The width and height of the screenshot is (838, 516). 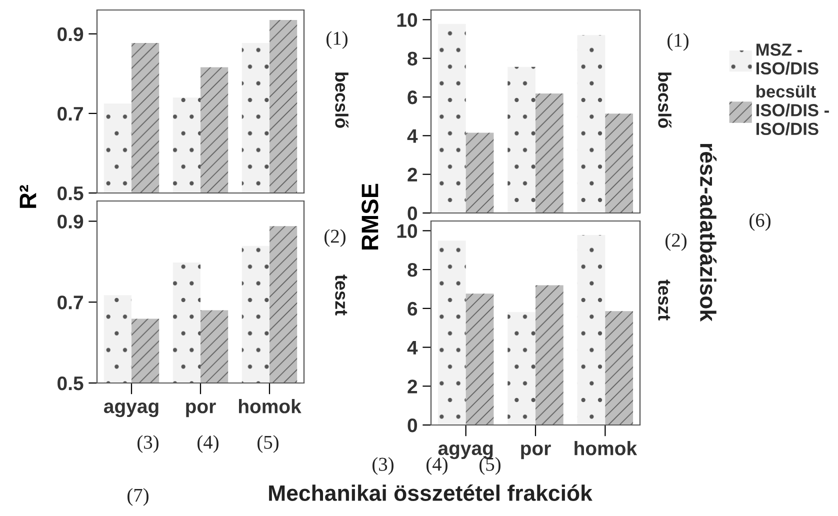 What do you see at coordinates (370, 217) in the screenshot?
I see `y-axis-title: RMSE` at bounding box center [370, 217].